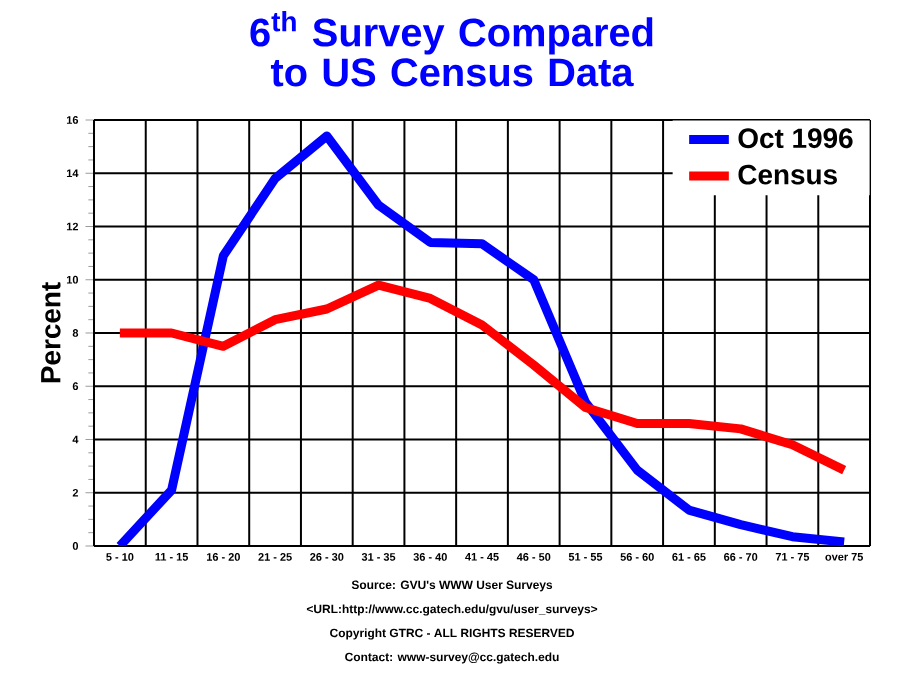 The image size is (904, 678). What do you see at coordinates (787, 174) in the screenshot?
I see `legend-label: Census` at bounding box center [787, 174].